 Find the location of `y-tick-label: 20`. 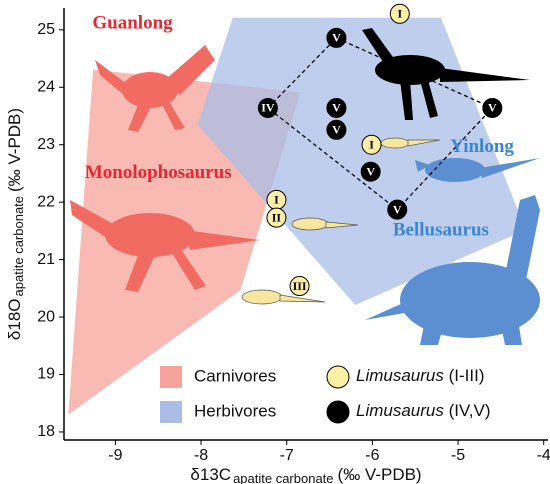

y-tick-label: 20 is located at coordinates (46, 316).